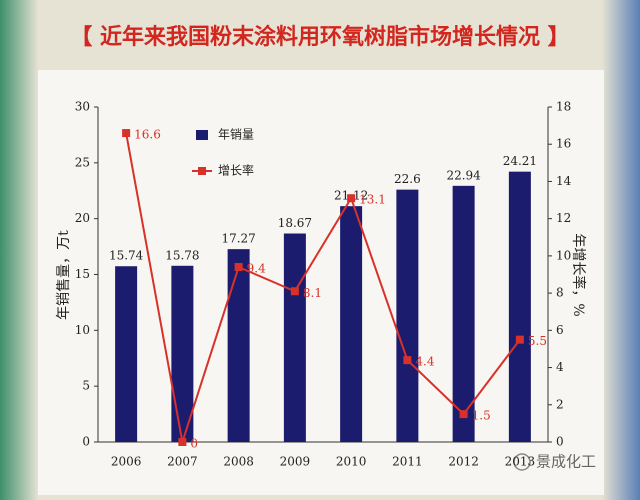  I want to click on growth-label: 9.4, so click(256, 269).